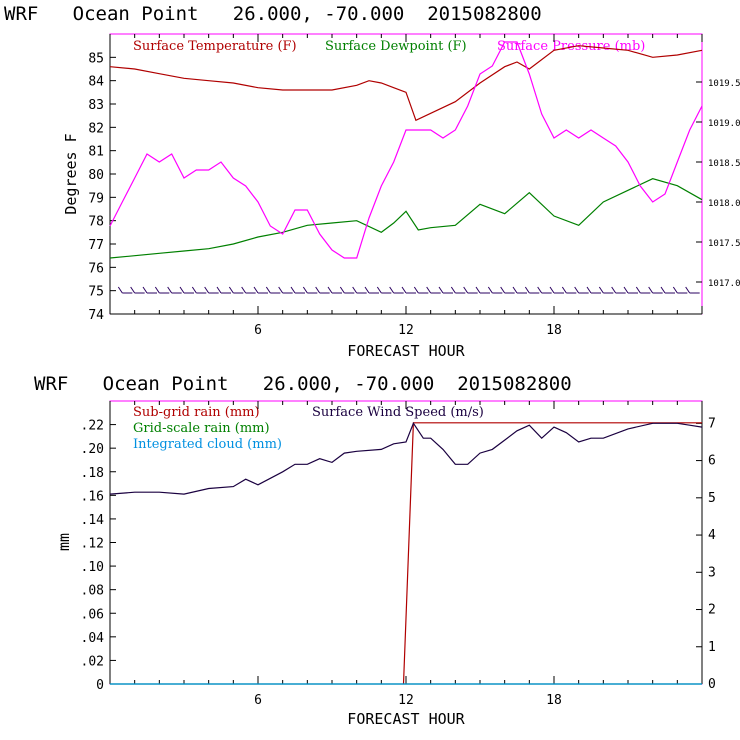 This screenshot has width=740, height=740. What do you see at coordinates (71, 173) in the screenshot?
I see `y-axis-label: Degrees F` at bounding box center [71, 173].